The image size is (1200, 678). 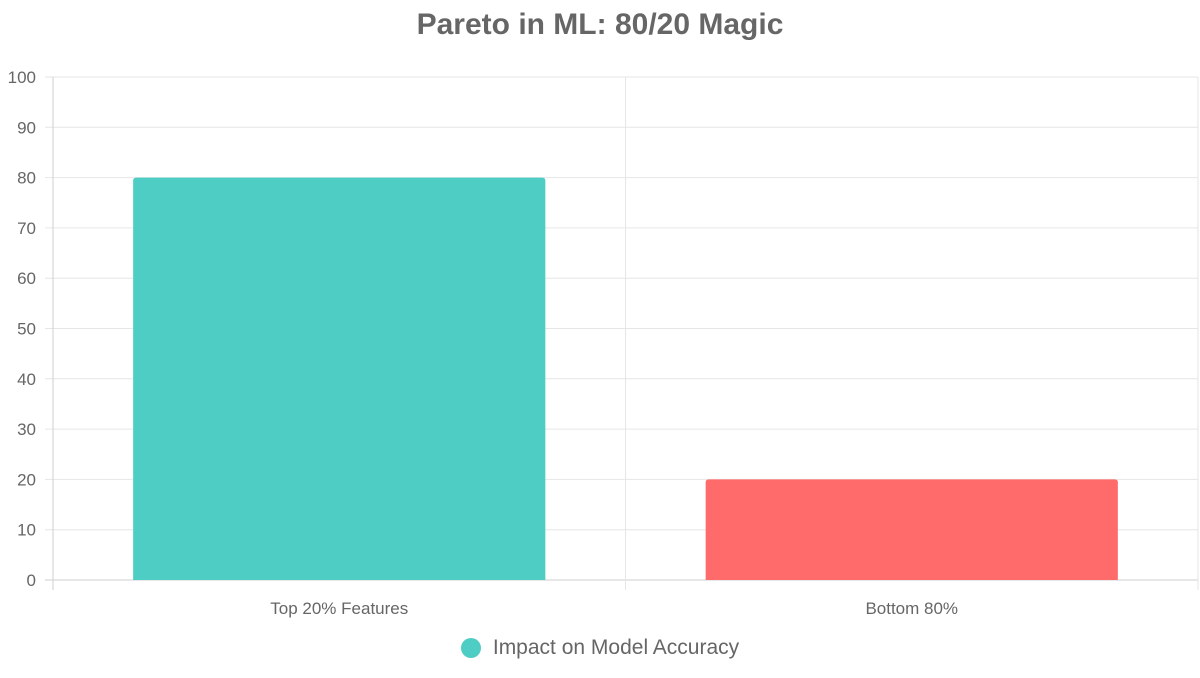 What do you see at coordinates (26, 429) in the screenshot?
I see `y-tick-label: 30` at bounding box center [26, 429].